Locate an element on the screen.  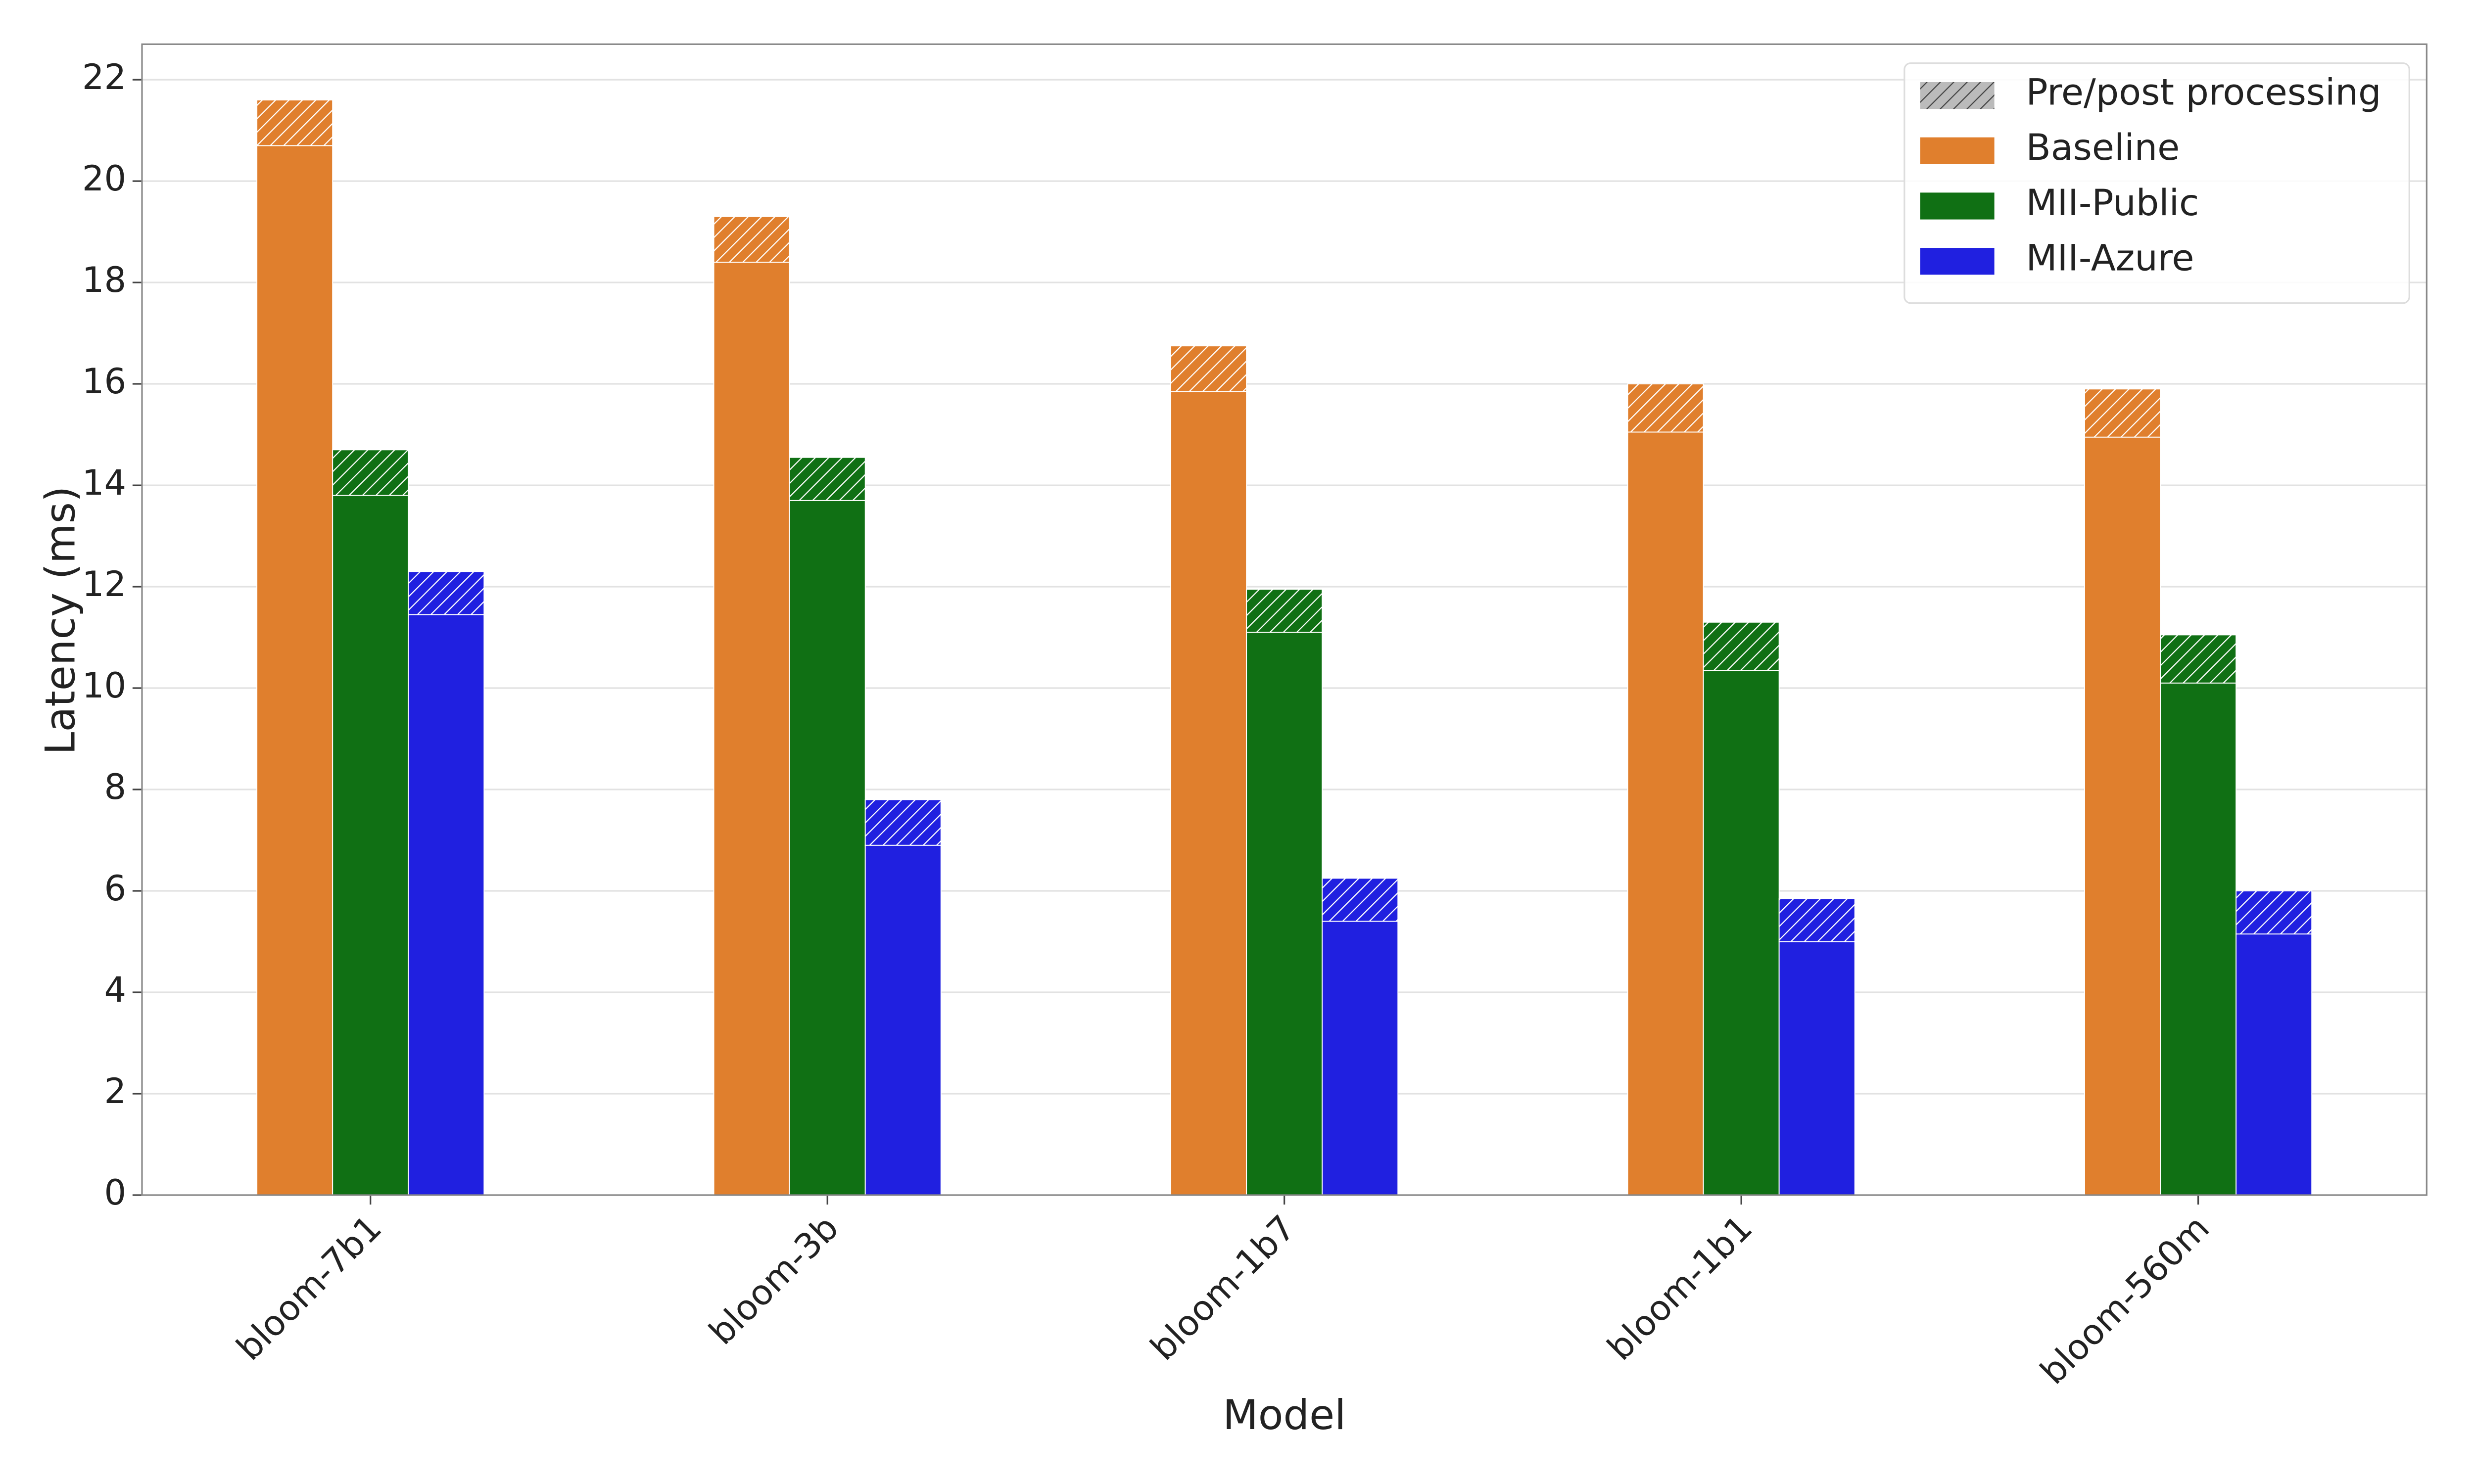
legend-label: MII-Public is located at coordinates (2113, 203).